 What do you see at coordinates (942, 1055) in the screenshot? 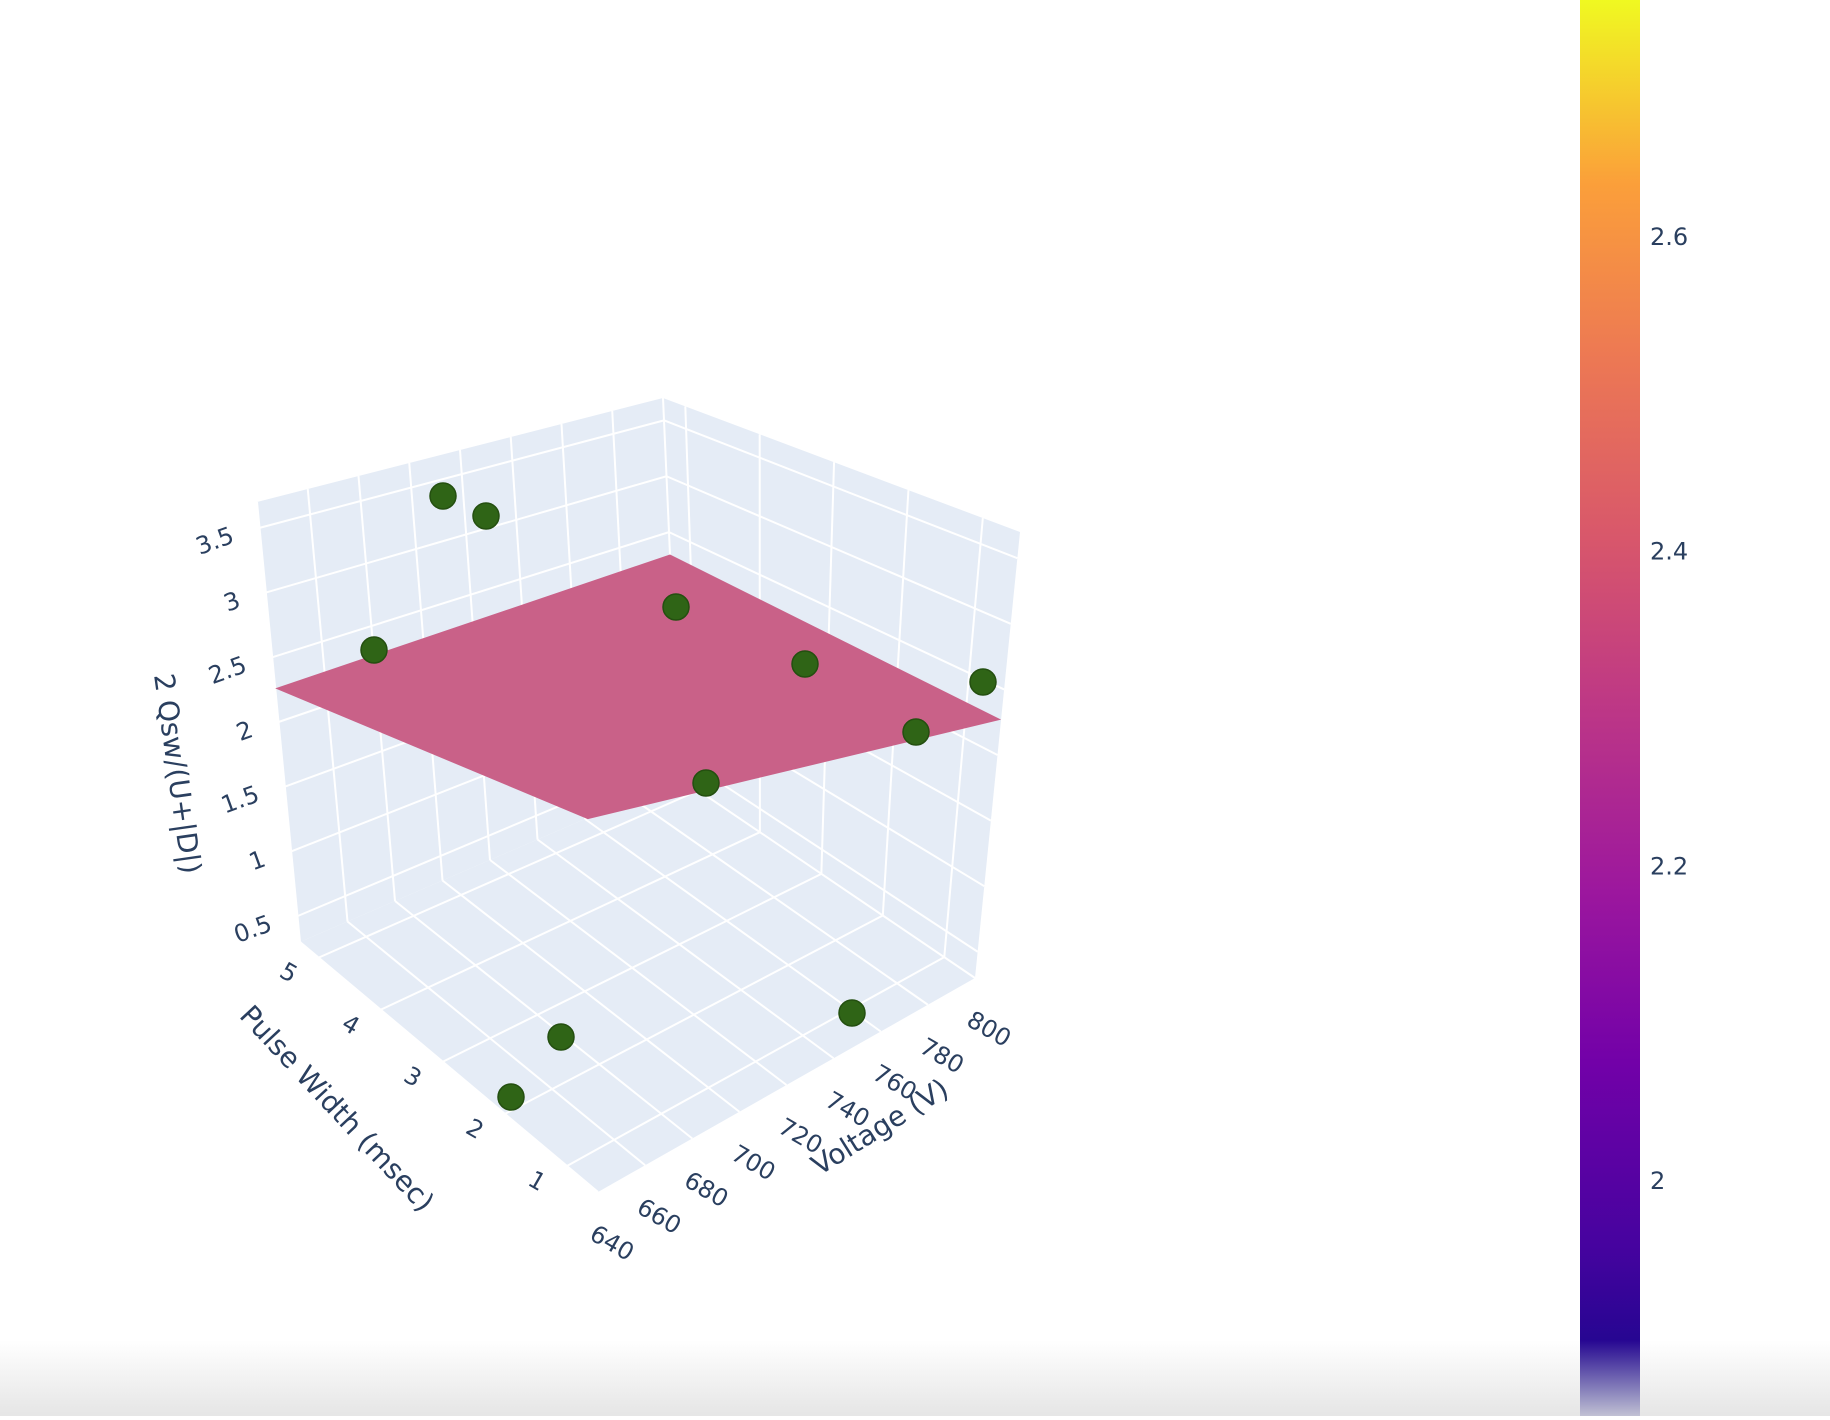
I see `x-tick-label: 780` at bounding box center [942, 1055].